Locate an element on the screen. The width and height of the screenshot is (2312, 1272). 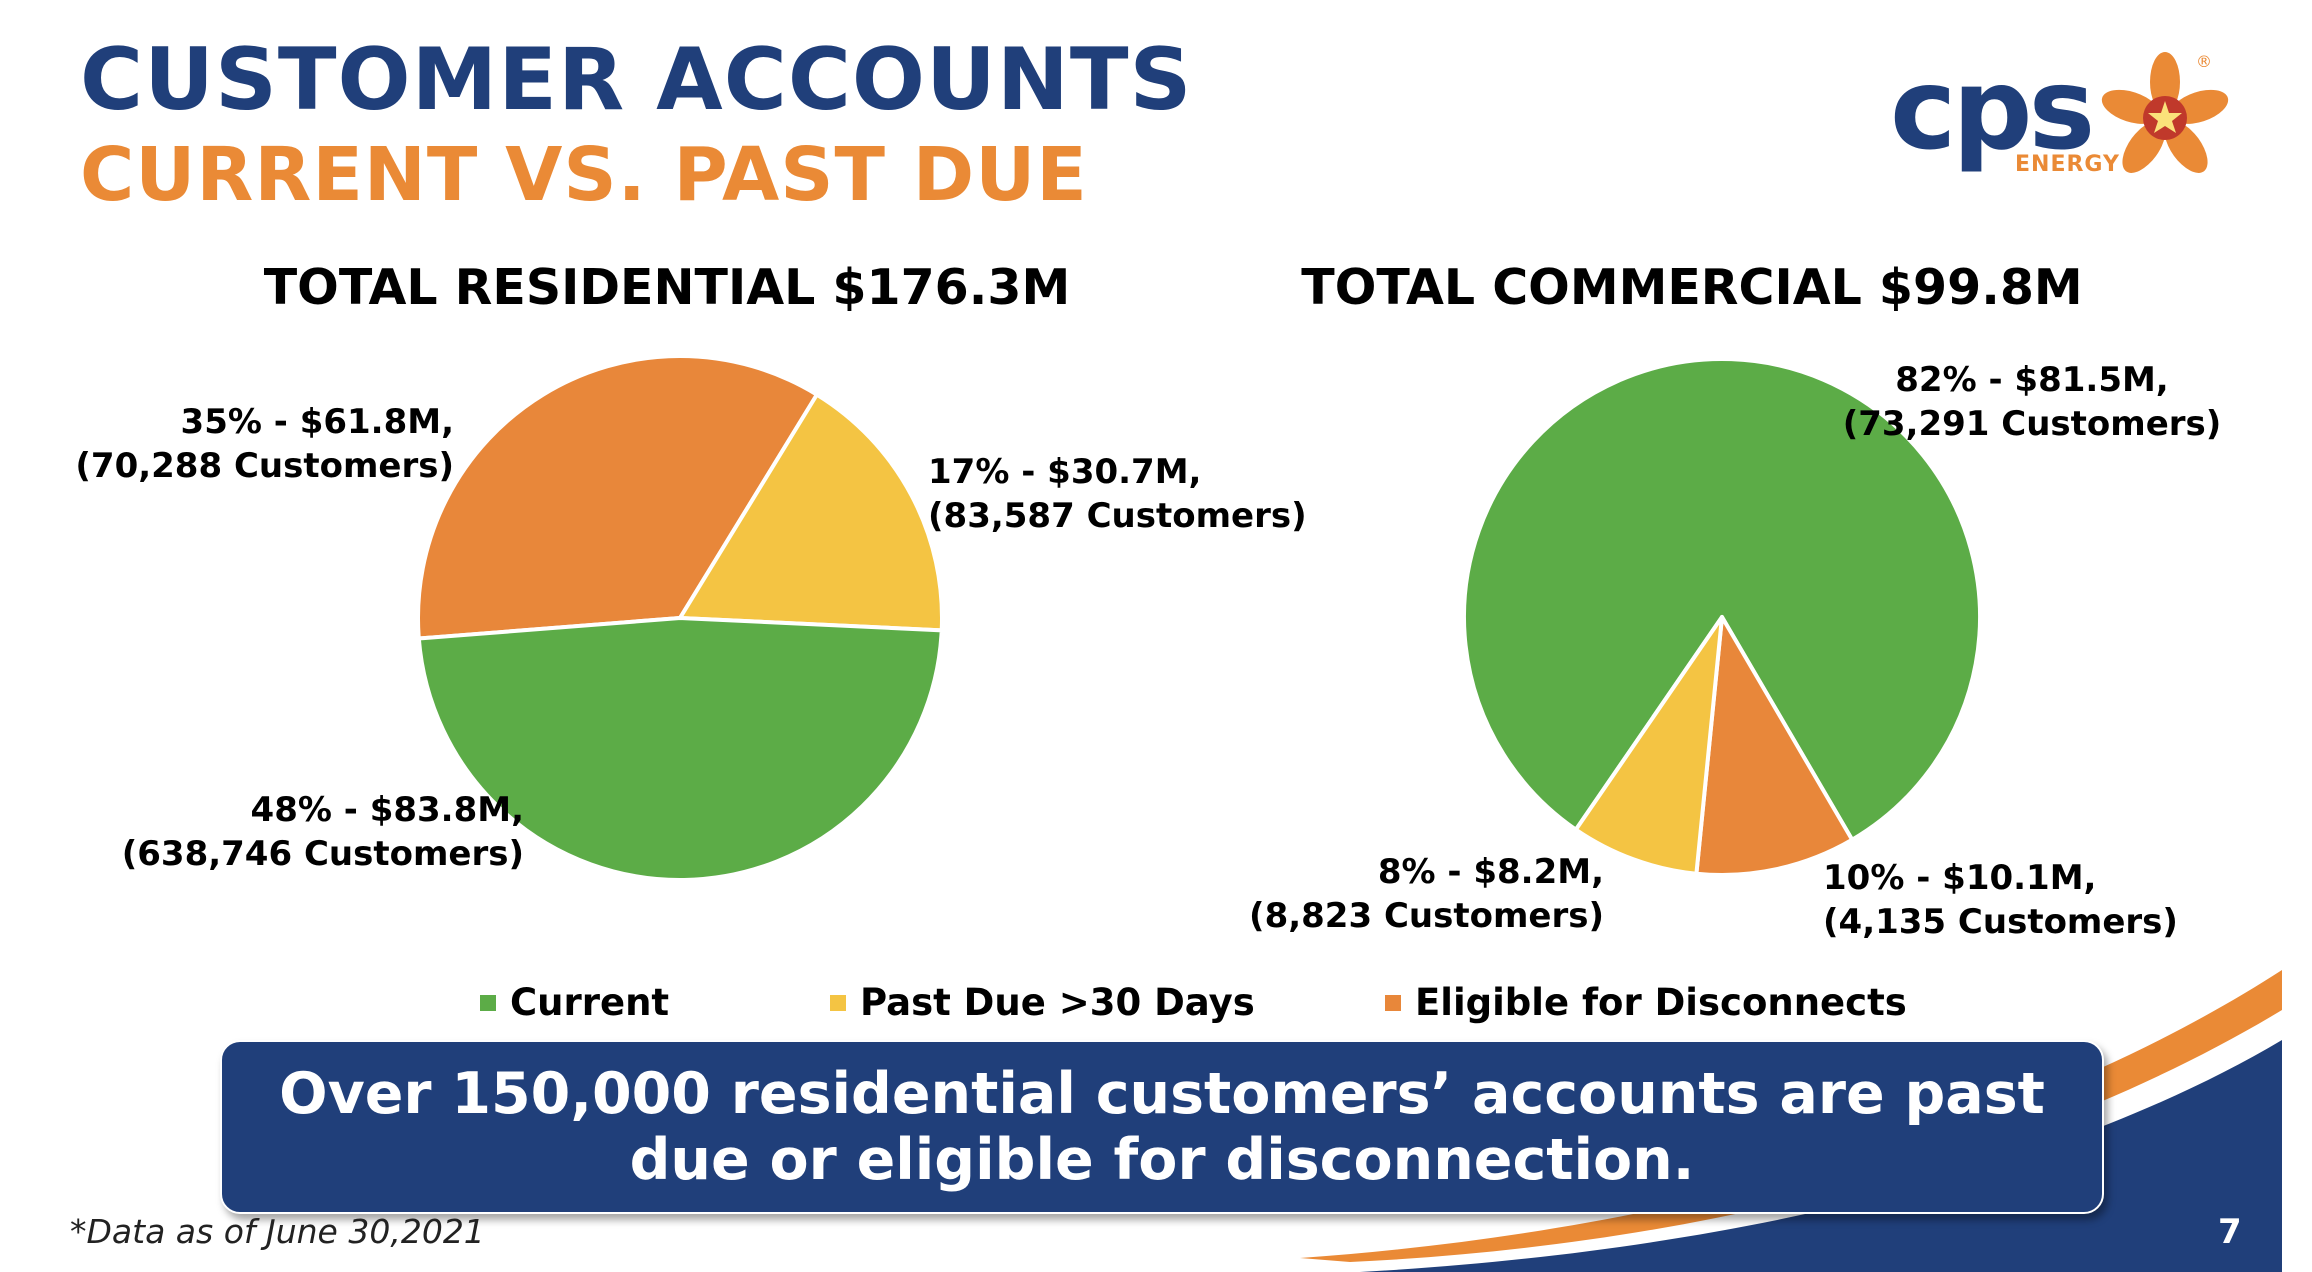
footnote: *Data as of June 30,2021 is located at coordinates (277, 1231).